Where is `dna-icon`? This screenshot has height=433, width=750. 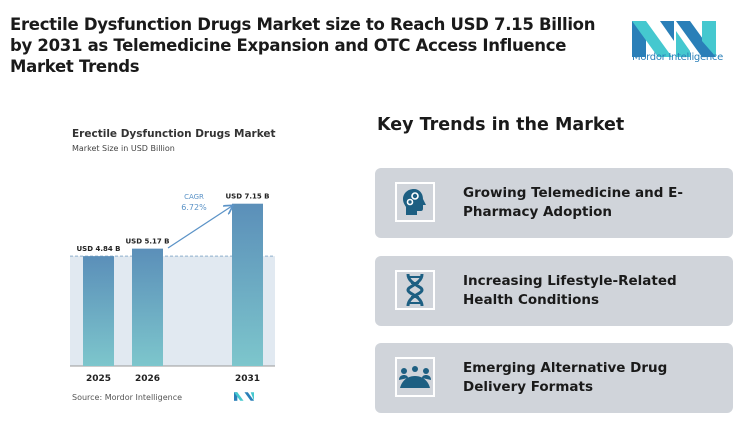 dna-icon is located at coordinates (415, 290).